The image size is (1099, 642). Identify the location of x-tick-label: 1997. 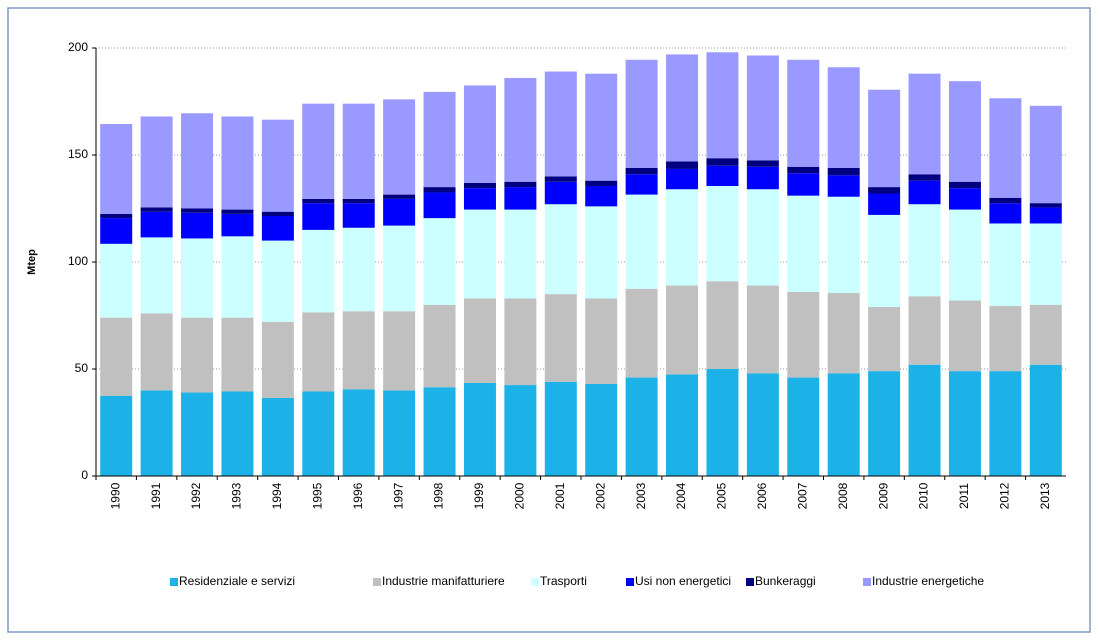
(398, 495).